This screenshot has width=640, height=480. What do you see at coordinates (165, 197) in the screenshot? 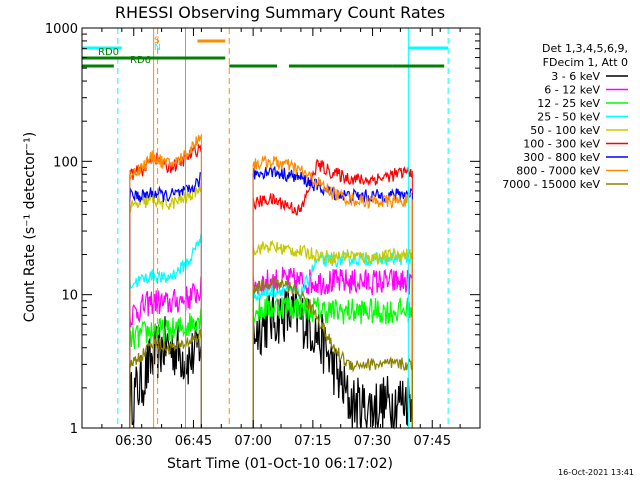
I see `series-line-50-100kev-seg0` at bounding box center [165, 197].